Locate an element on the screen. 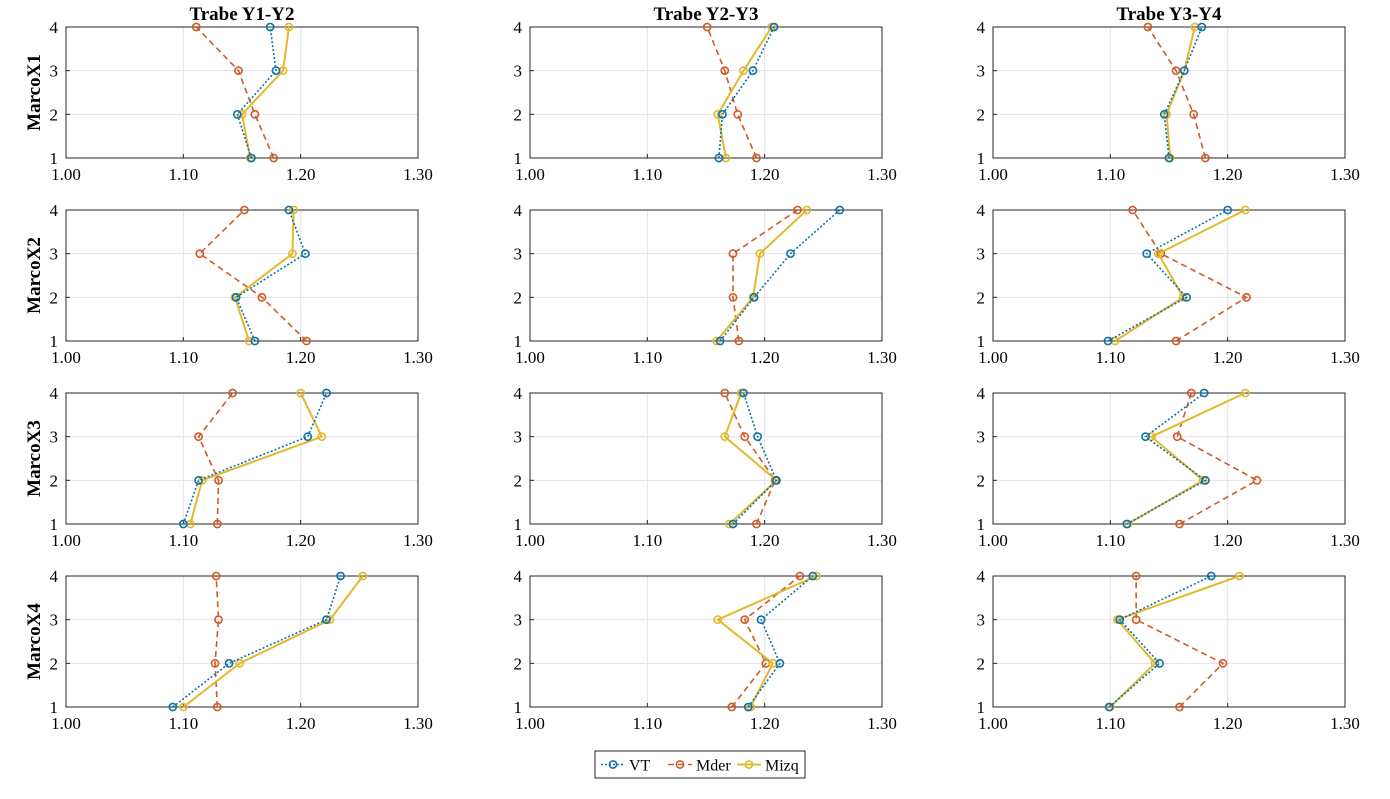 The image size is (1390, 799). series-line-mder is located at coordinates (253, 275).